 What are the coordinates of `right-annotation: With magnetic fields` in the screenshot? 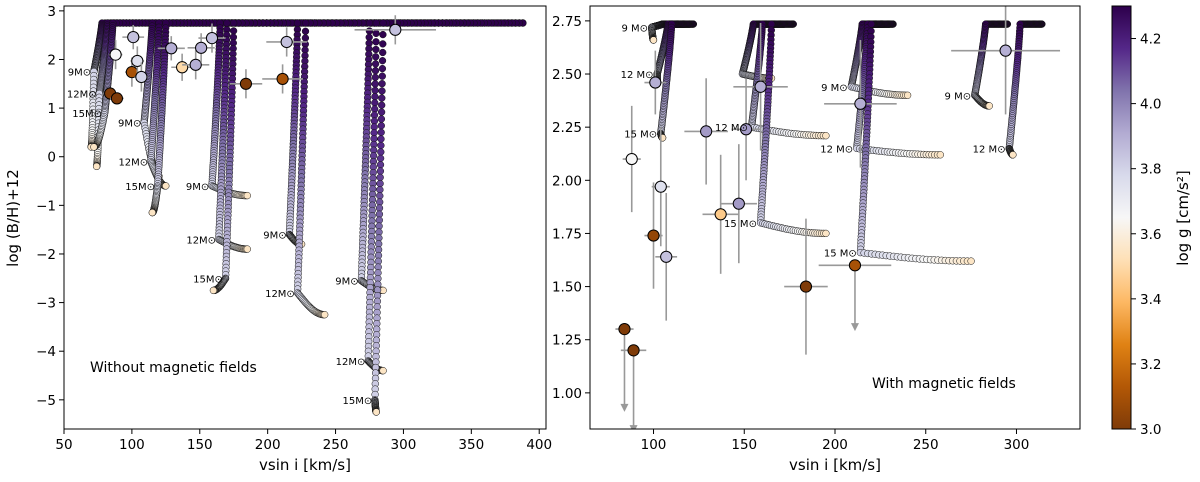 It's located at (944, 384).